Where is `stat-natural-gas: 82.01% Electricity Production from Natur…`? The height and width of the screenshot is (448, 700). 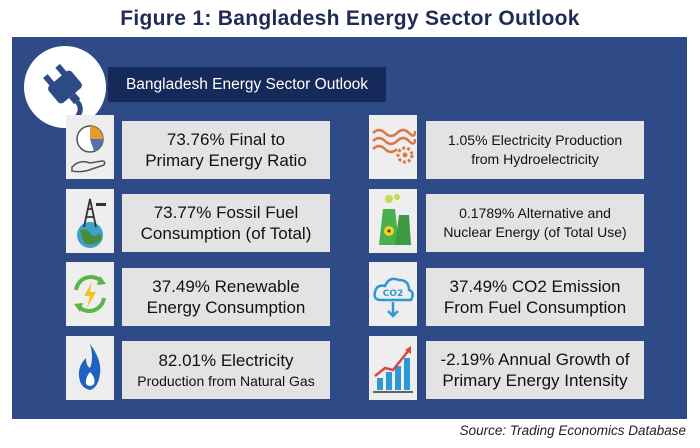
stat-natural-gas: 82.01% Electricity Production from Natur… is located at coordinates (226, 370).